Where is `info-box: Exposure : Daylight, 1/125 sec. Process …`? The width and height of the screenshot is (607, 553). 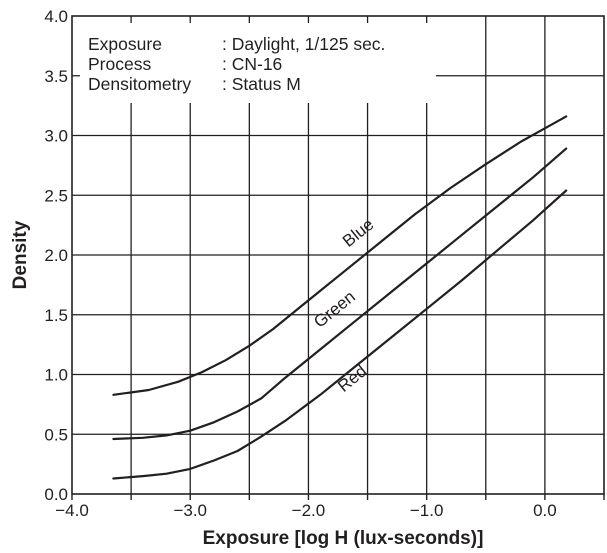
info-box: Exposure : Daylight, 1/125 sec. Process … is located at coordinates (236, 64).